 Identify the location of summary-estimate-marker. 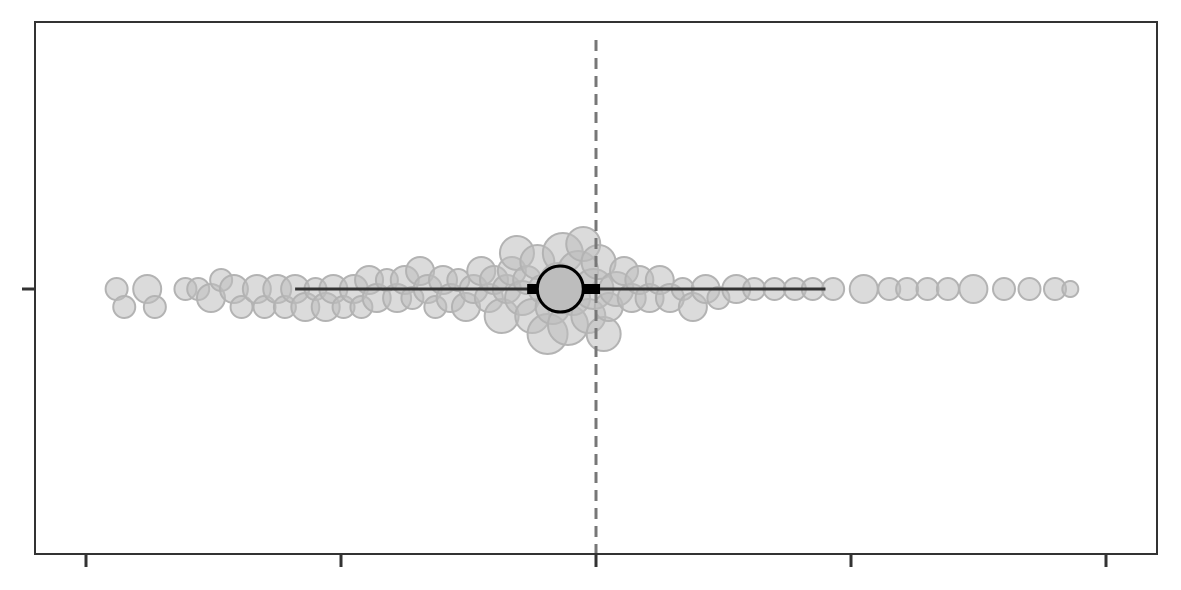
(560, 289).